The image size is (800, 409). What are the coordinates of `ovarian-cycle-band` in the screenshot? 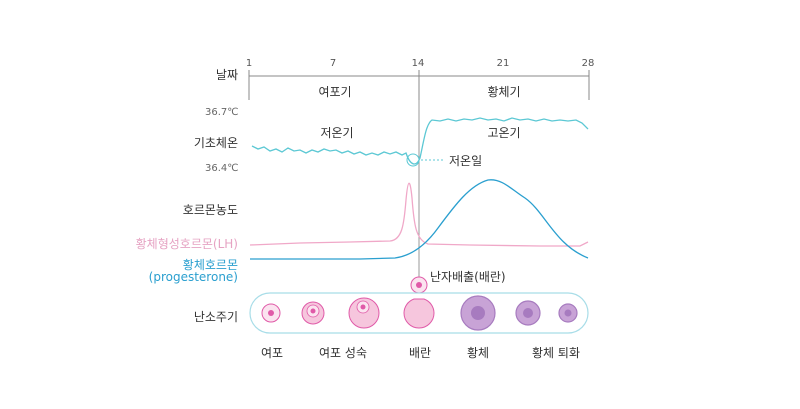 It's located at (419, 313).